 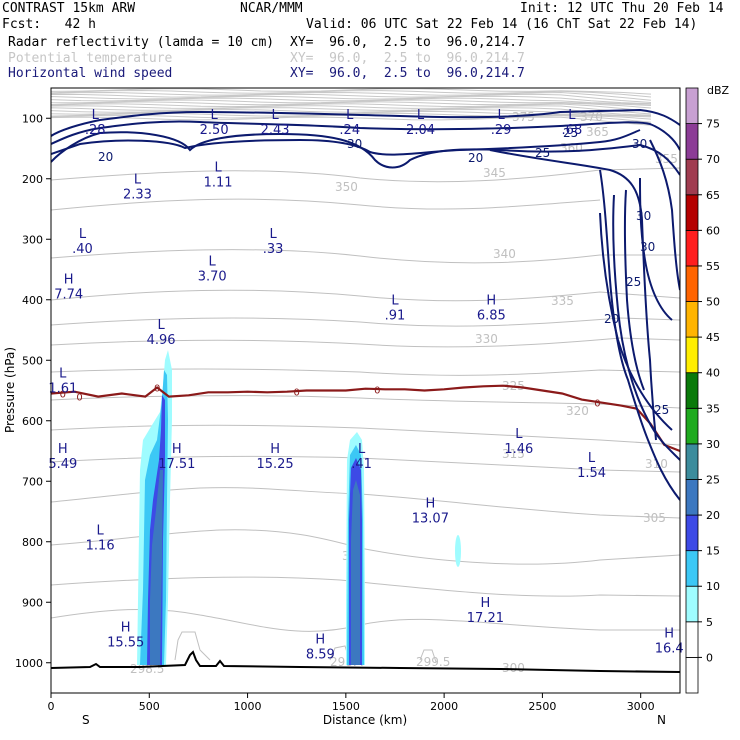 What do you see at coordinates (591, 117) in the screenshot?
I see `theta-label: 370` at bounding box center [591, 117].